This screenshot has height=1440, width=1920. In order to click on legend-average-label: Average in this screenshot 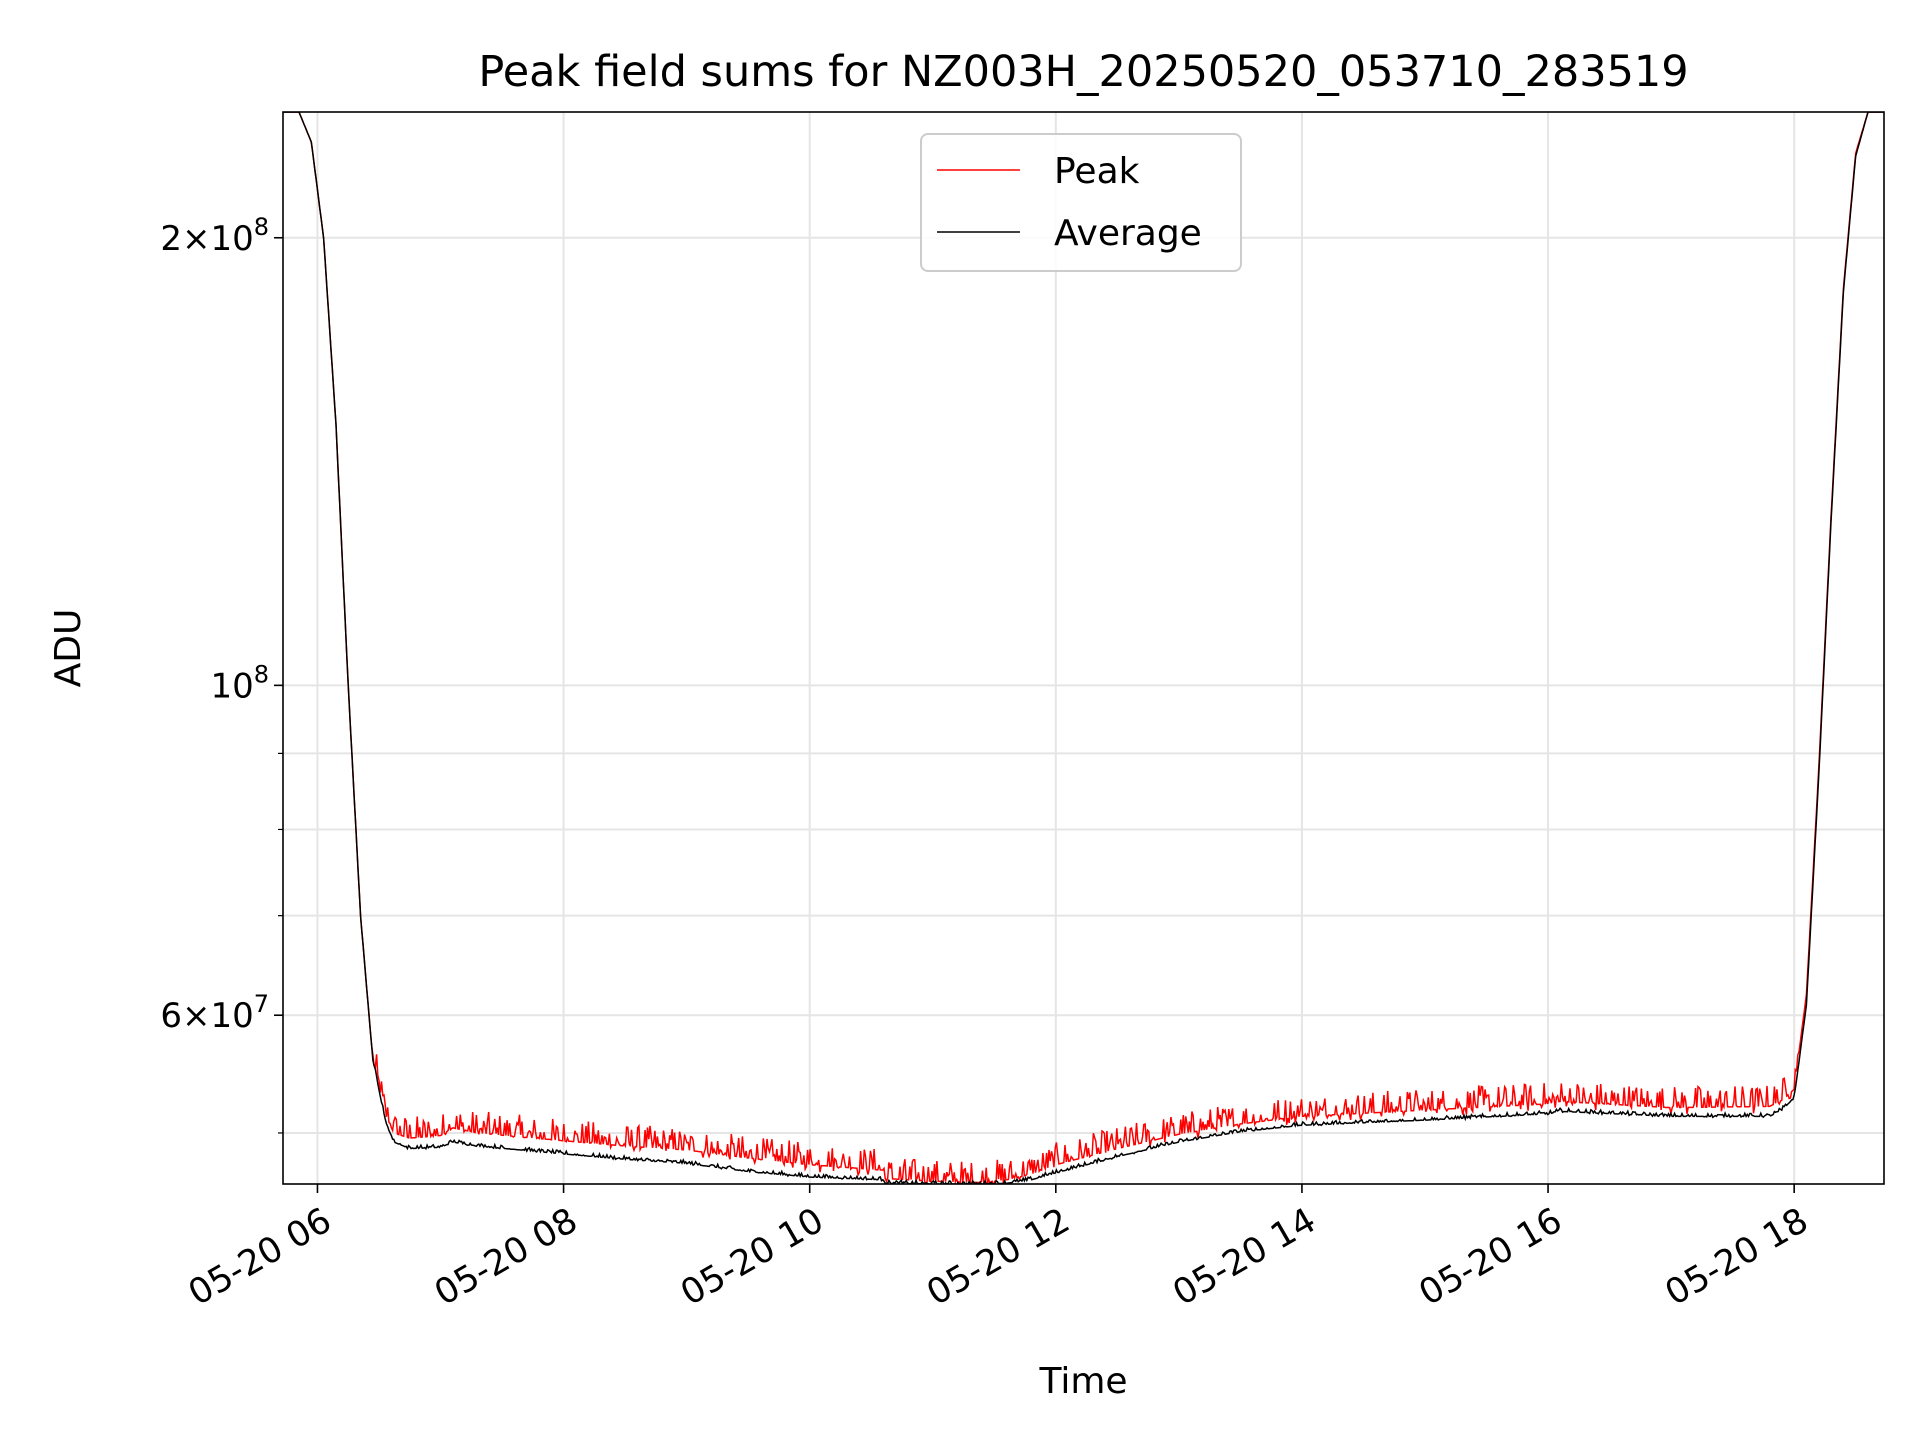, I will do `click(1128, 233)`.